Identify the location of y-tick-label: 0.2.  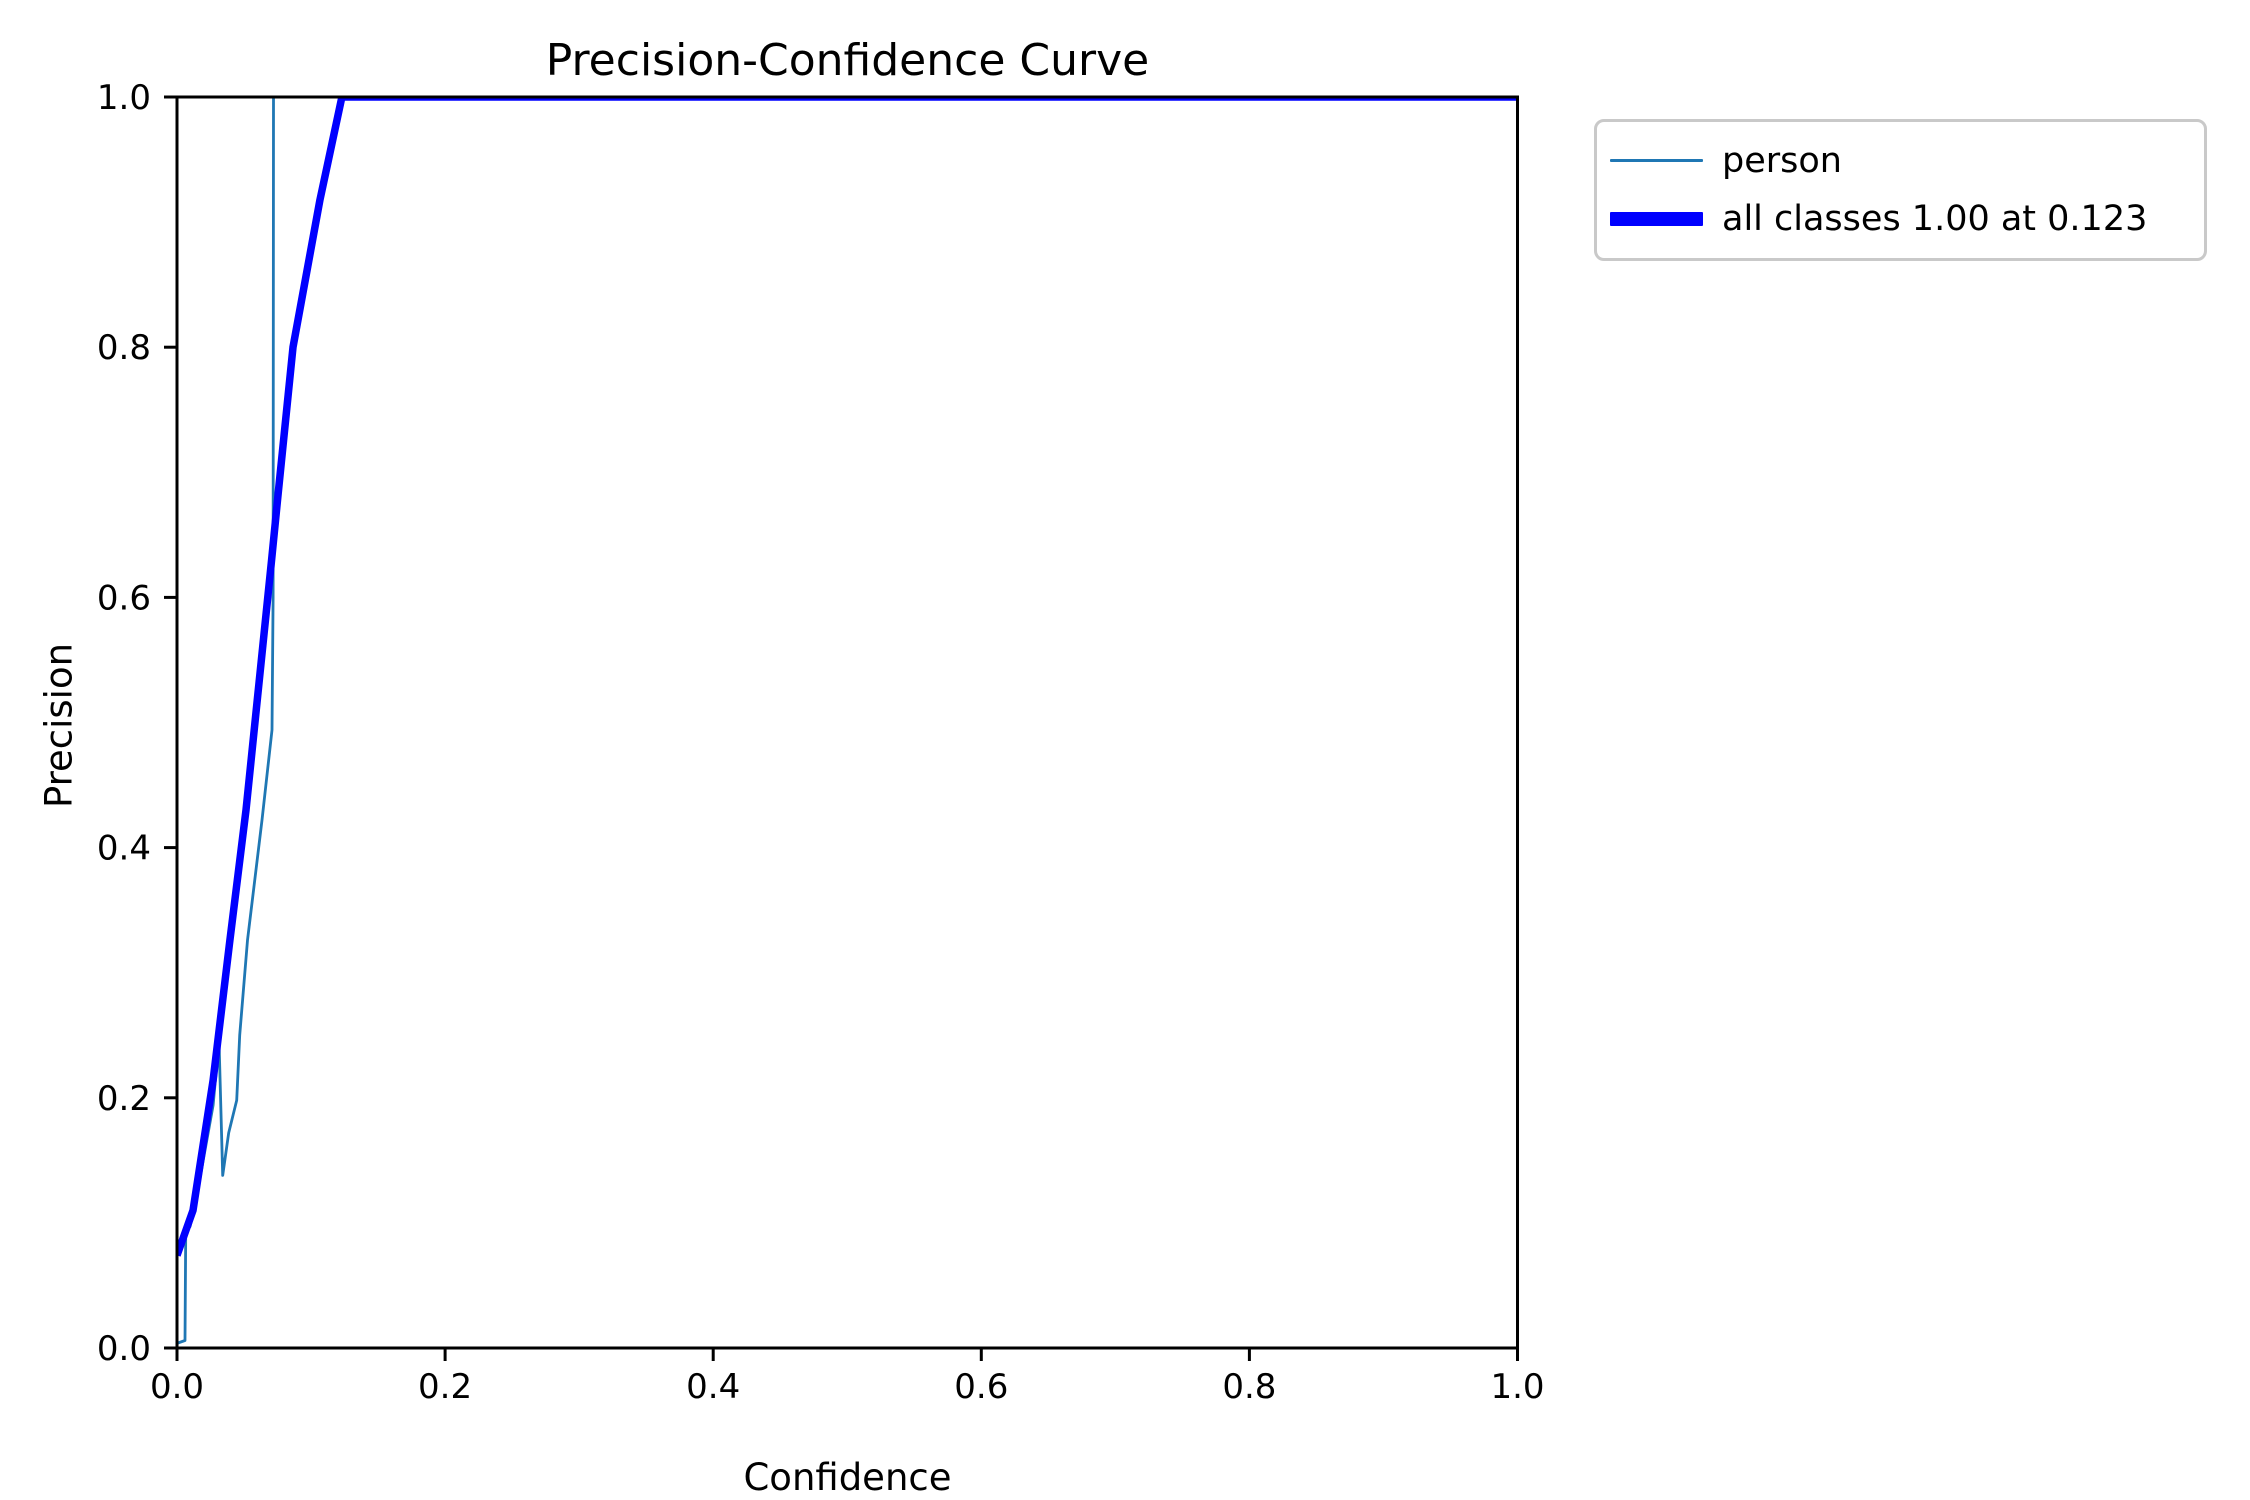
(124, 1099).